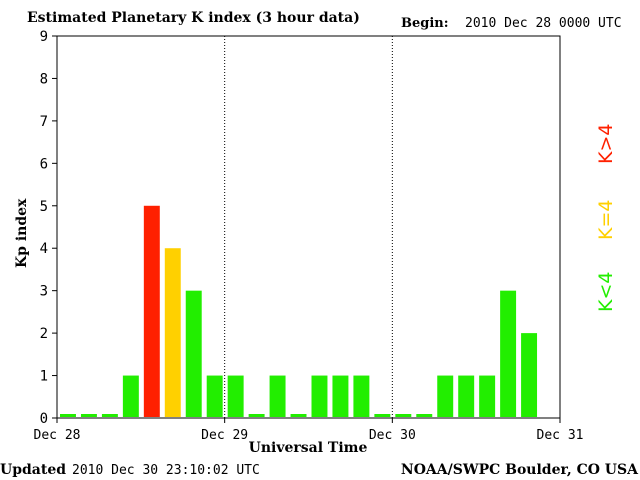 This screenshot has height=480, width=640. What do you see at coordinates (166, 470) in the screenshot?
I see `updated-value: 2010 Dec 30 23:10:02 UTC` at bounding box center [166, 470].